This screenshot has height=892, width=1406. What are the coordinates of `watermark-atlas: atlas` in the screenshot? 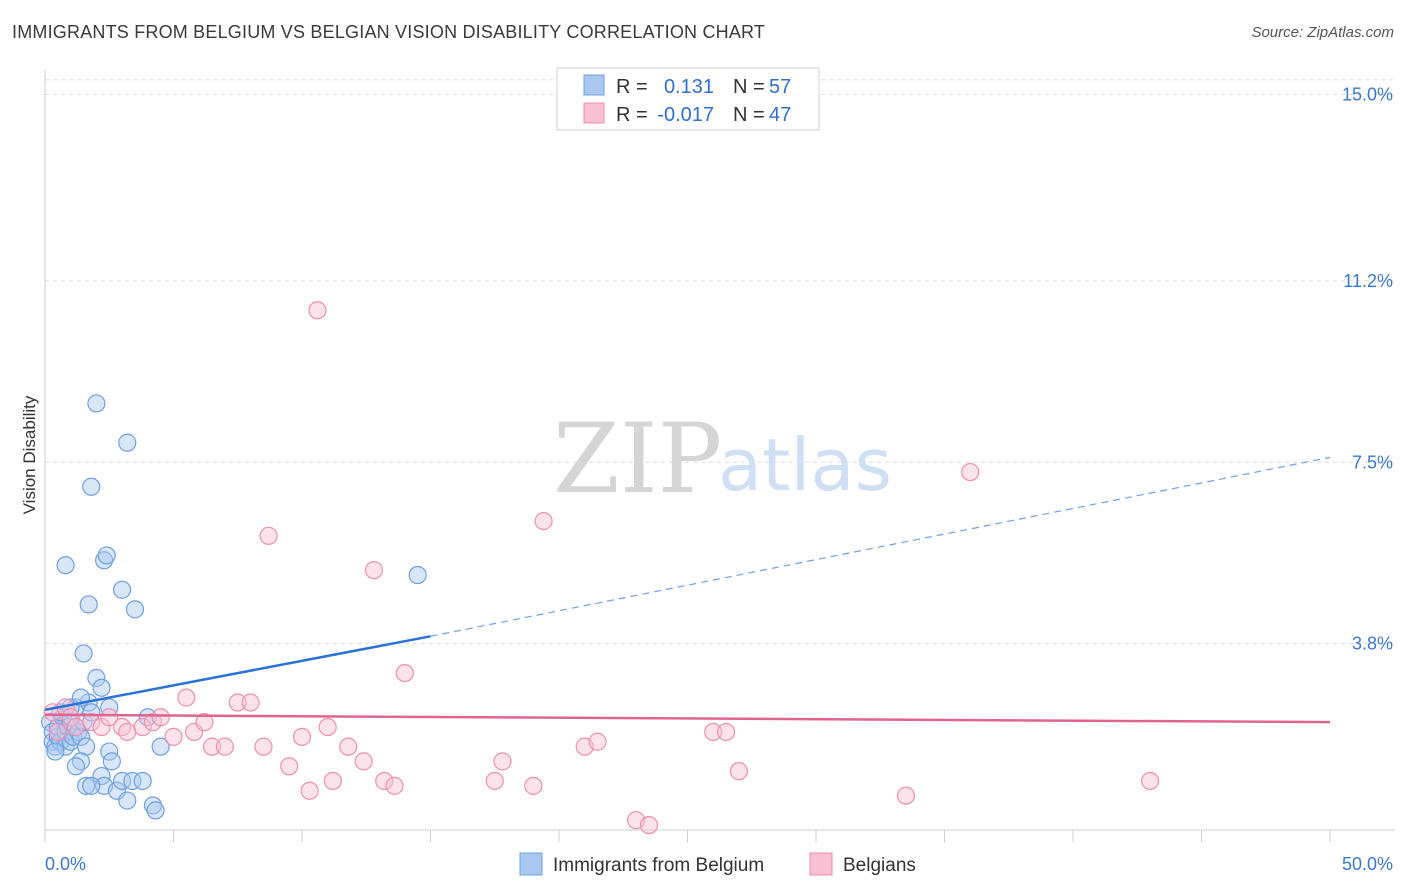 It's located at (805, 465).